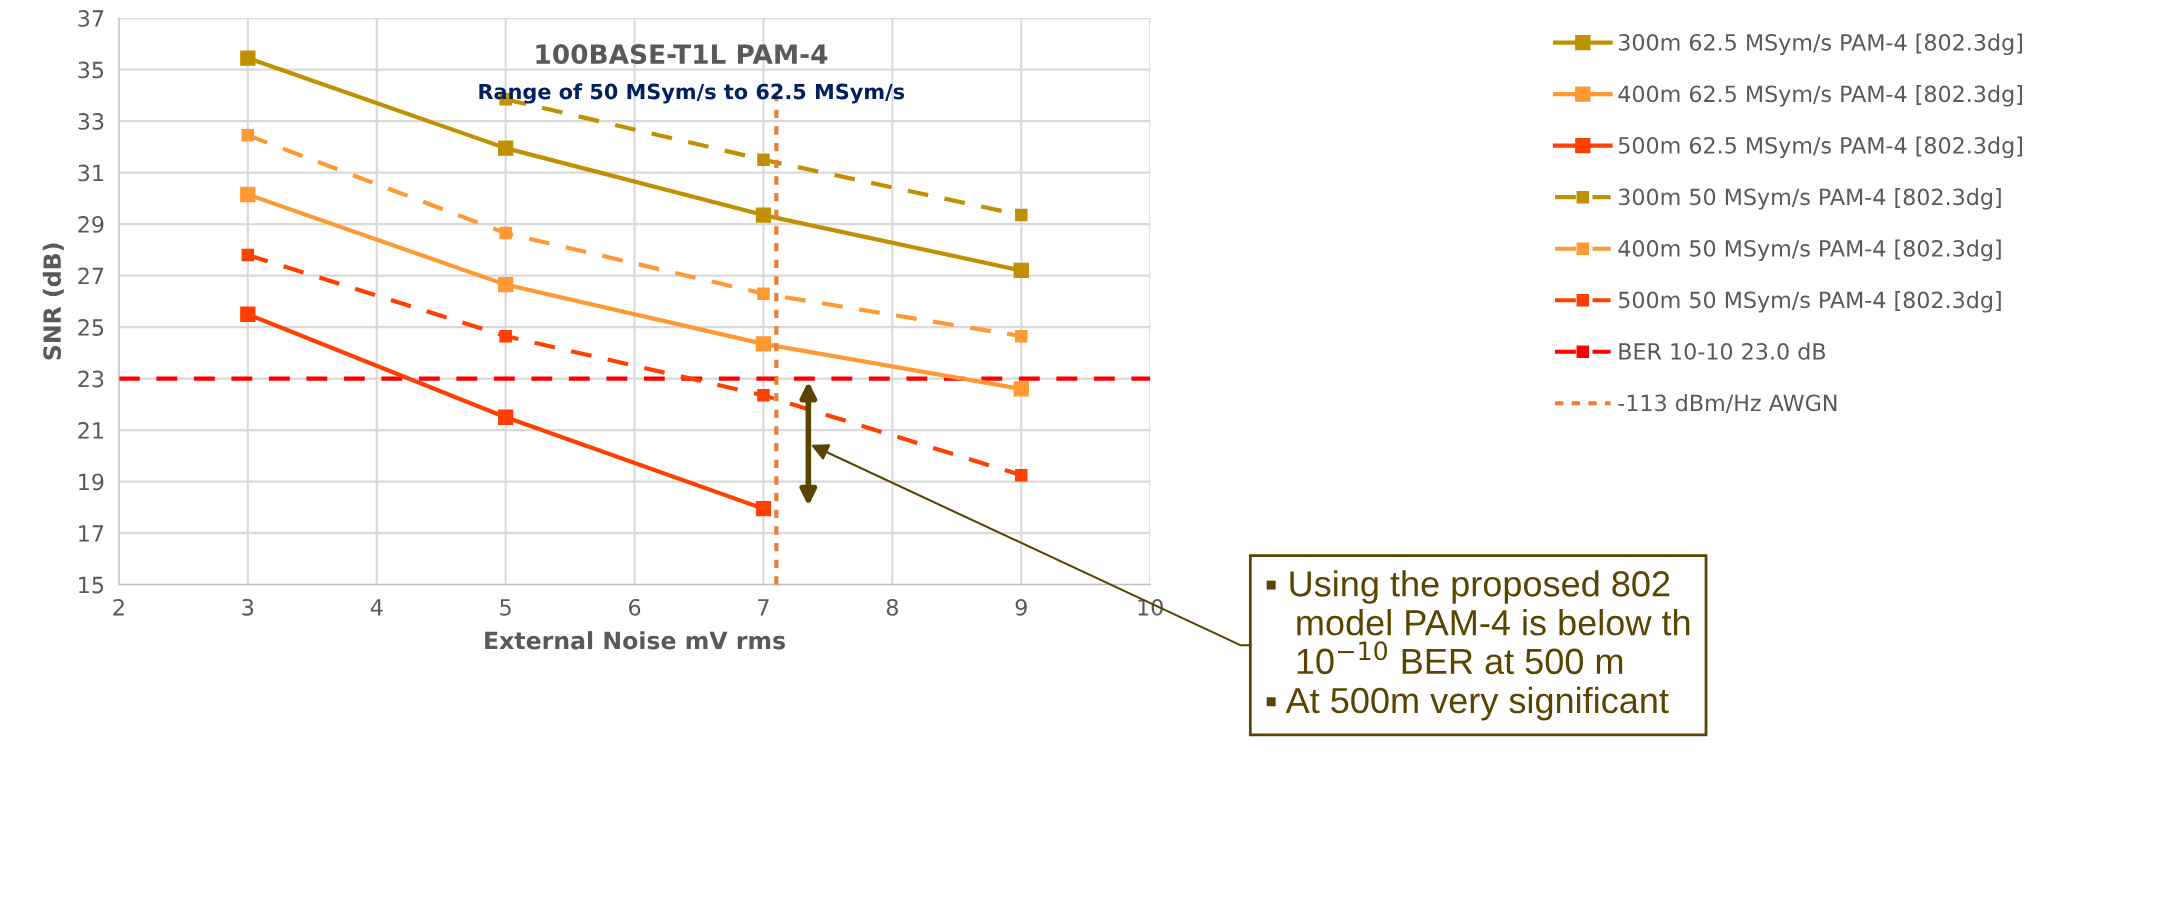 This screenshot has width=2162, height=905. Describe the element at coordinates (635, 607) in the screenshot. I see `x-tick-label: 6` at that location.